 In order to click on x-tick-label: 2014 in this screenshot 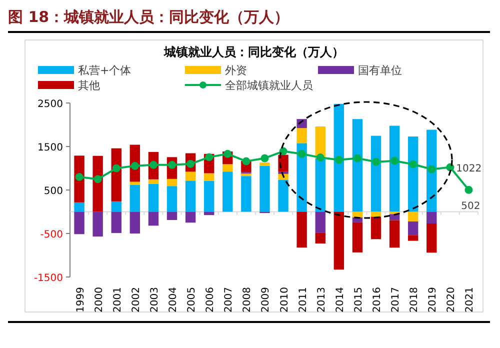, I will do `click(340, 299)`.